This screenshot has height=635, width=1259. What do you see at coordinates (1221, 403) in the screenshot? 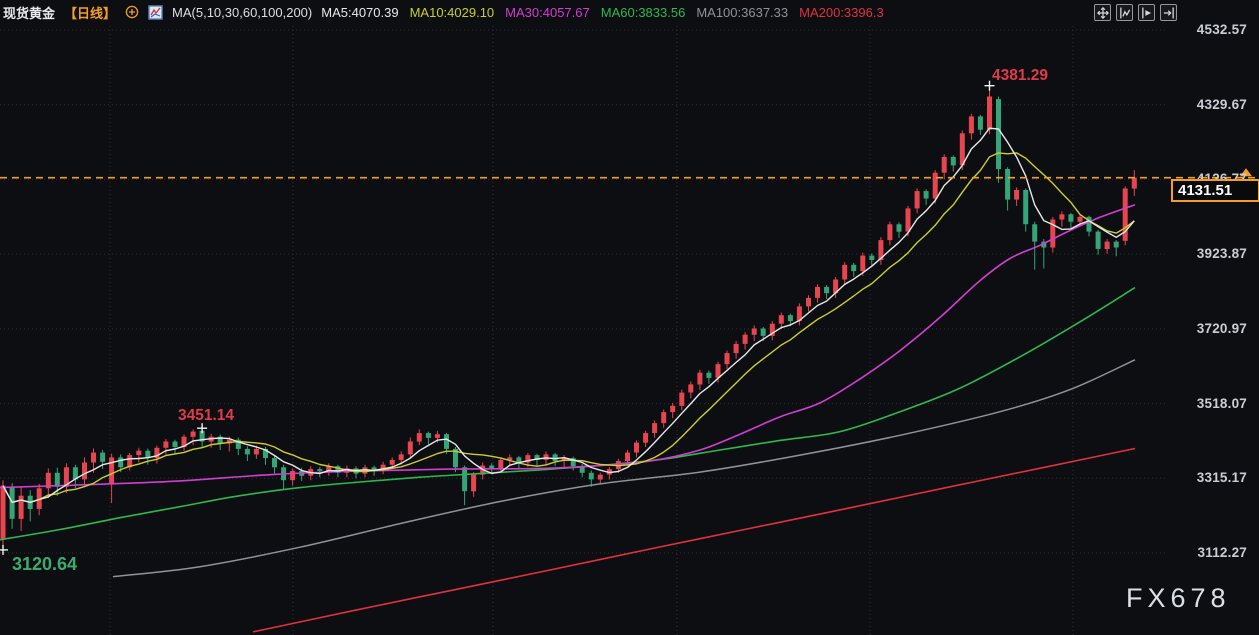
I see `price-axis-label: 3518.07` at bounding box center [1221, 403].